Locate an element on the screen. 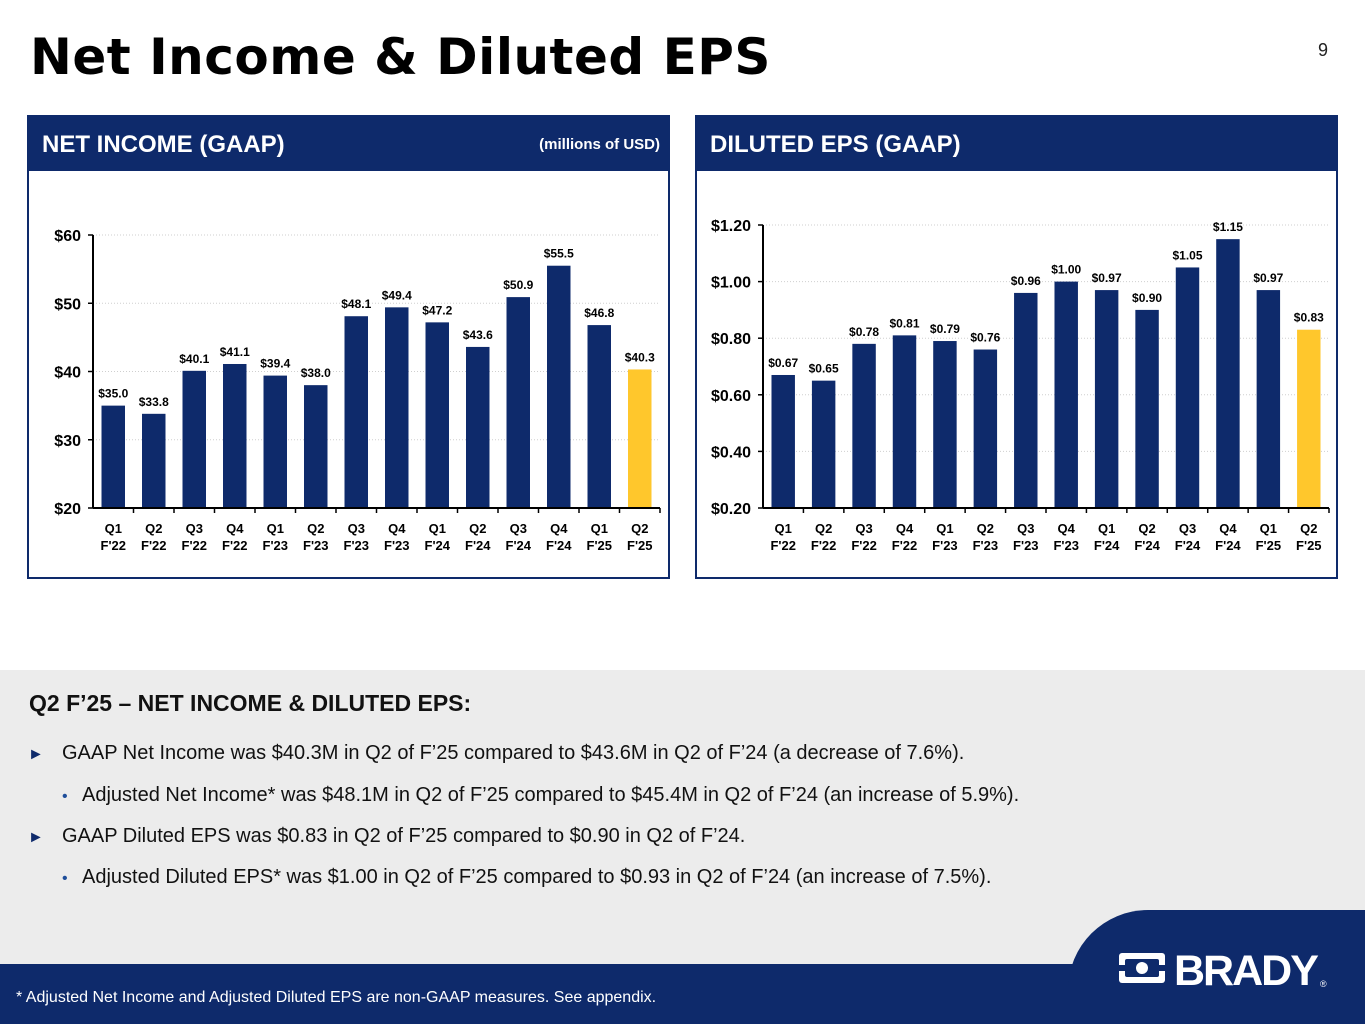  net-income-title: NET INCOME (GAAP) is located at coordinates (163, 144).